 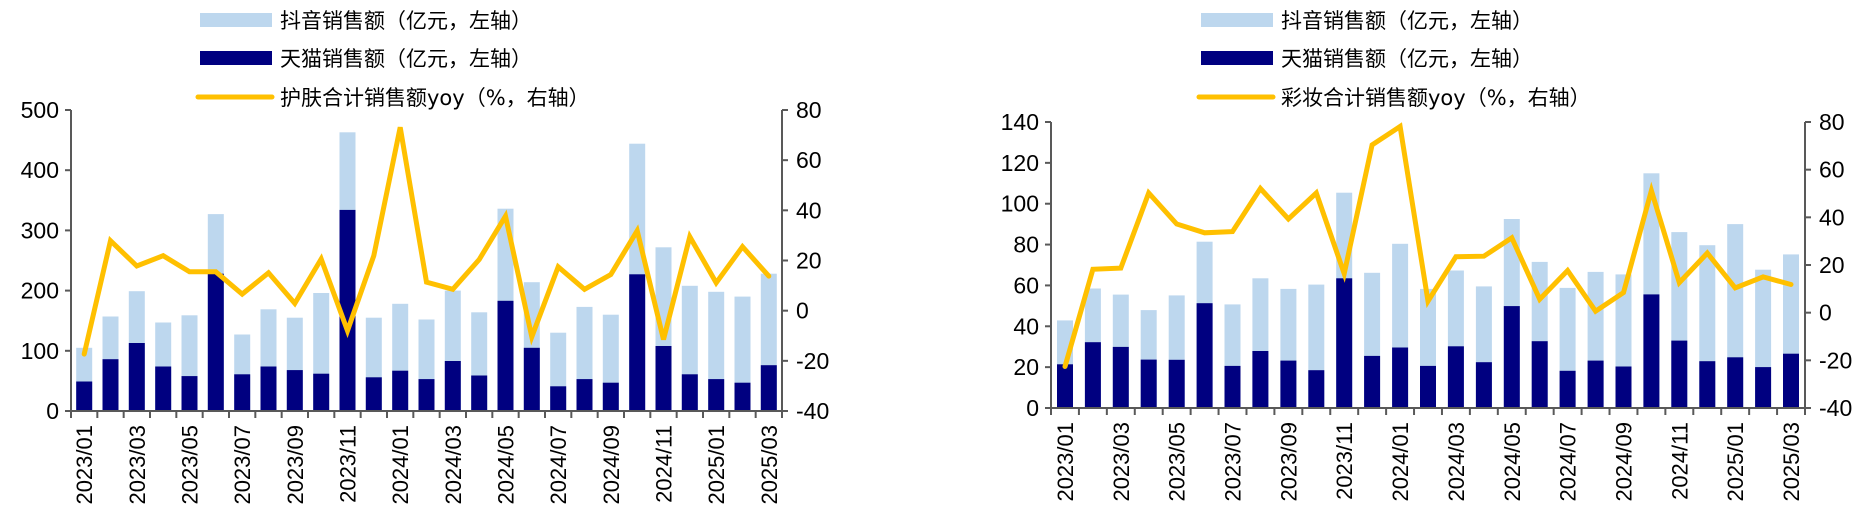 I want to click on x-tick-label: 2024/11, so click(x=1679, y=461).